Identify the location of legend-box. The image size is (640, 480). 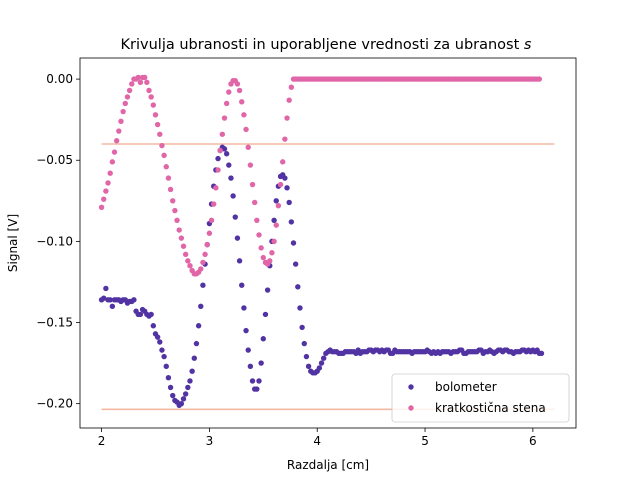
(480, 398).